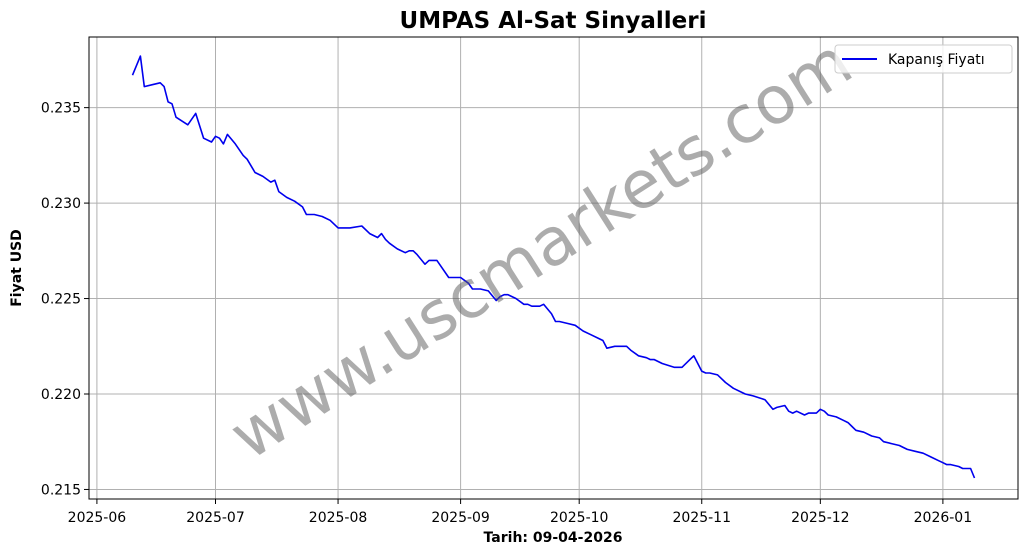 The width and height of the screenshot is (1028, 554). Describe the element at coordinates (215, 518) in the screenshot. I see `x-tick-label: 2025-07` at that location.